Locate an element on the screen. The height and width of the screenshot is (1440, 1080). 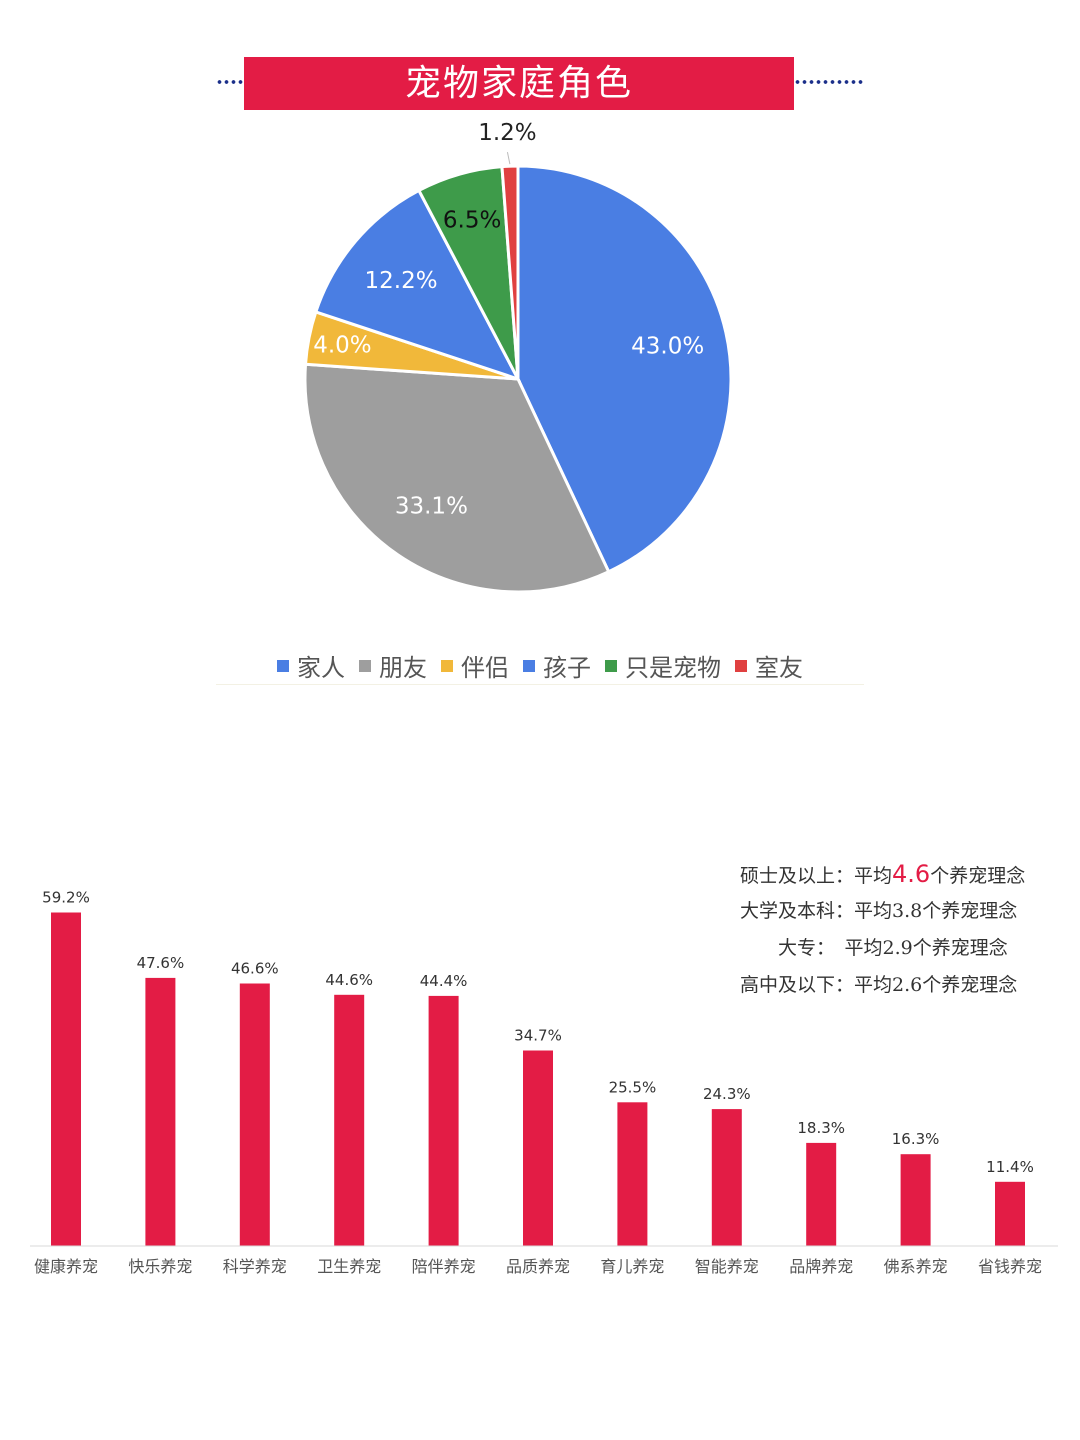
annotation-line: 大学及本科：平均3.8个养宠理念 is located at coordinates (905, 911).